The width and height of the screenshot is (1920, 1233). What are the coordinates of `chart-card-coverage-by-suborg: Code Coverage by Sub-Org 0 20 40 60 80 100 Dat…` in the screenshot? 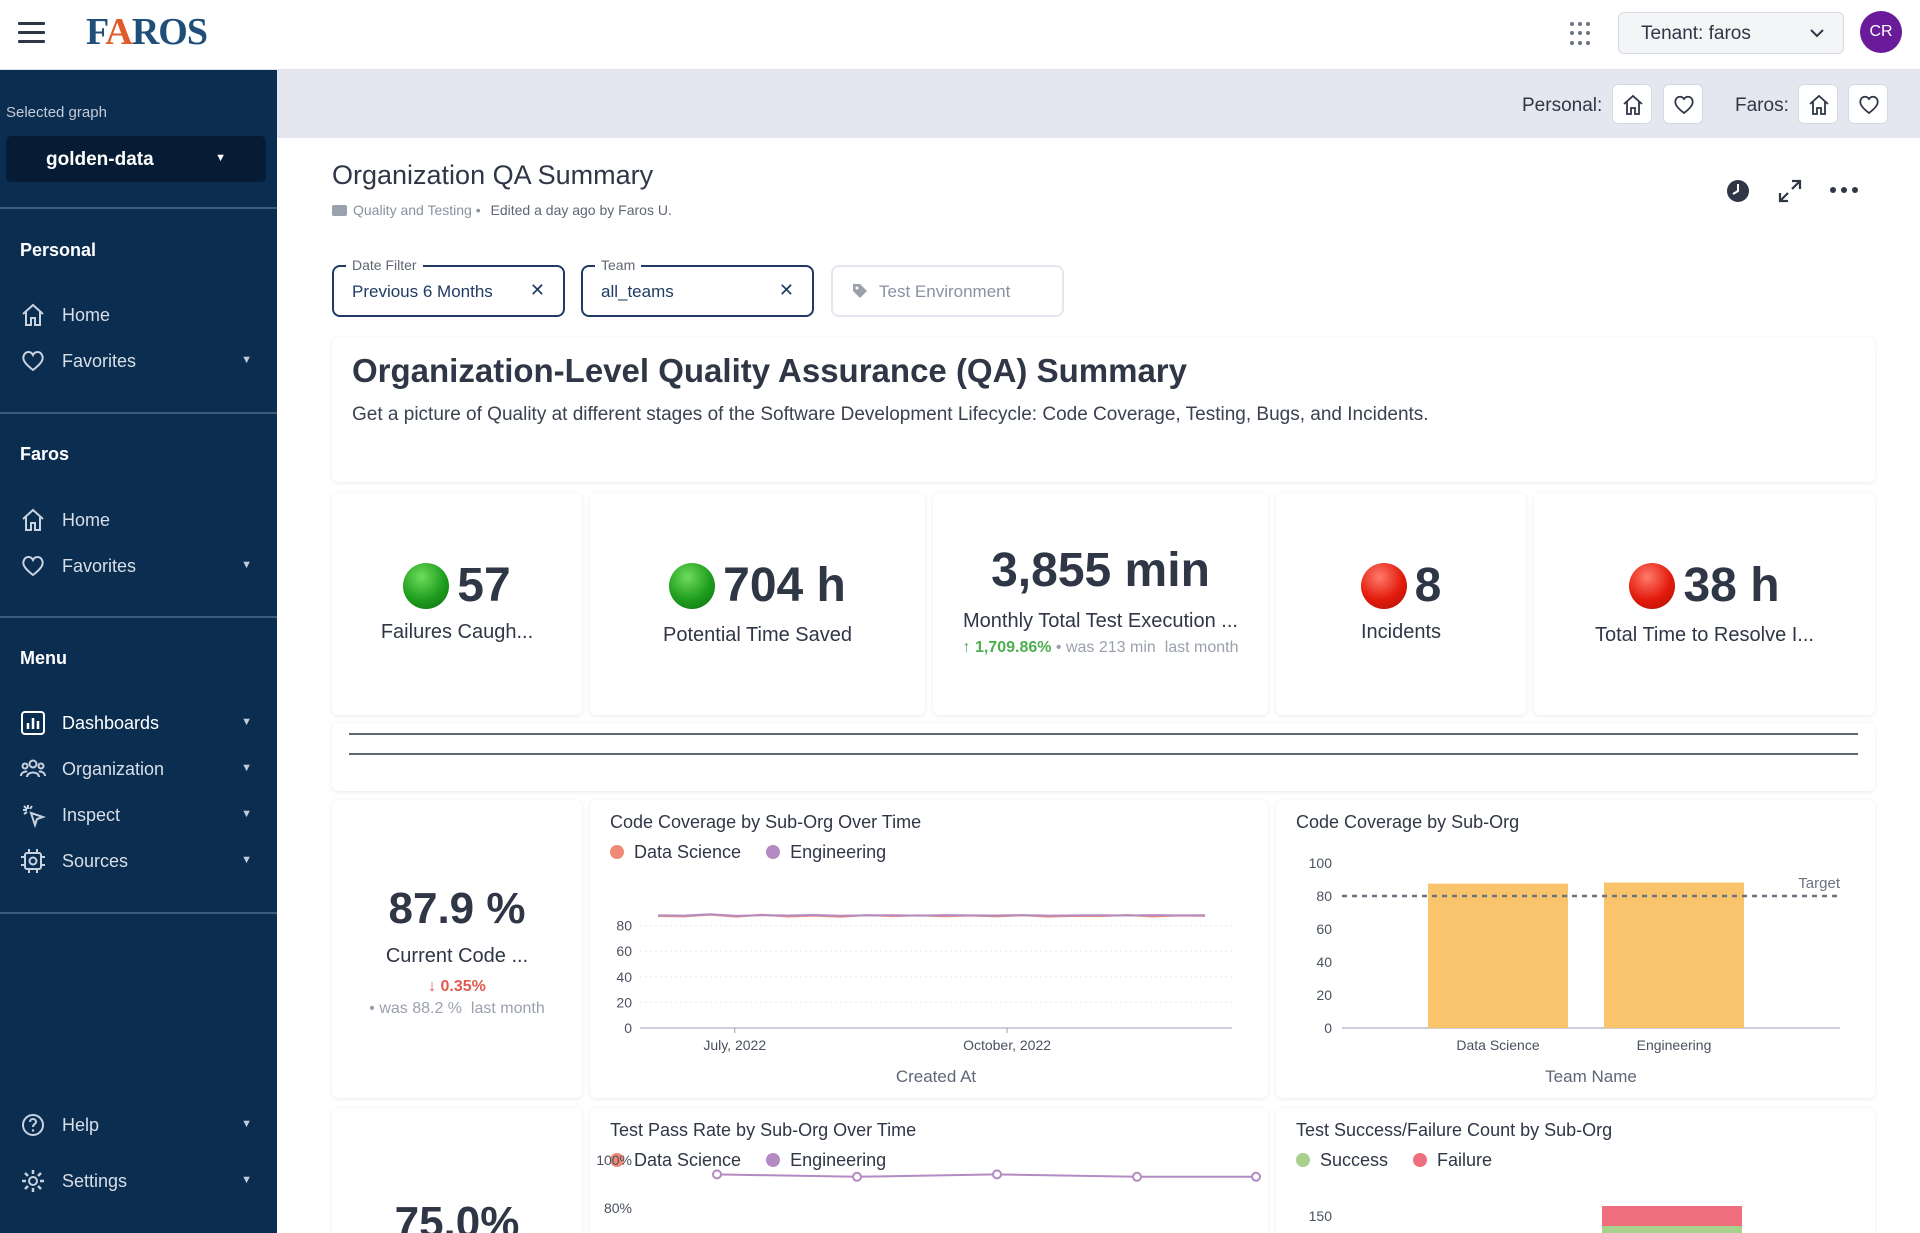 It's located at (1575, 949).